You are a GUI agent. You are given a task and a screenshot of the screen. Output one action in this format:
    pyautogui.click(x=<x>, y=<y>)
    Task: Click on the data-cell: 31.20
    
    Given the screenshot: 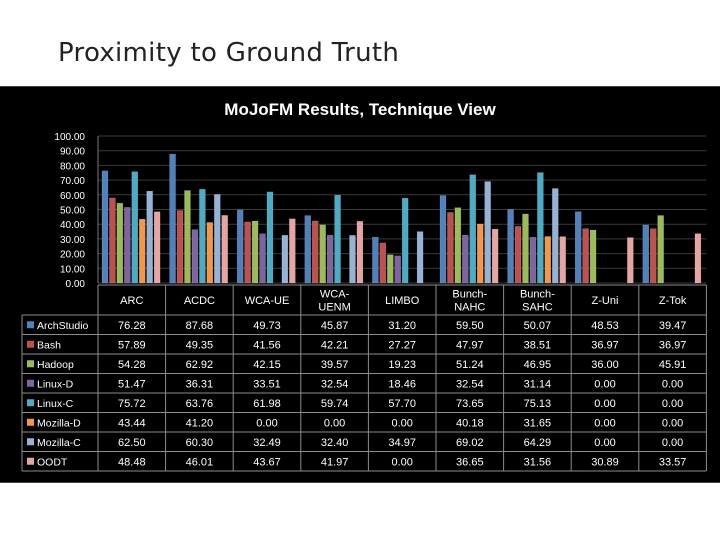 What is the action you would take?
    pyautogui.click(x=402, y=326)
    